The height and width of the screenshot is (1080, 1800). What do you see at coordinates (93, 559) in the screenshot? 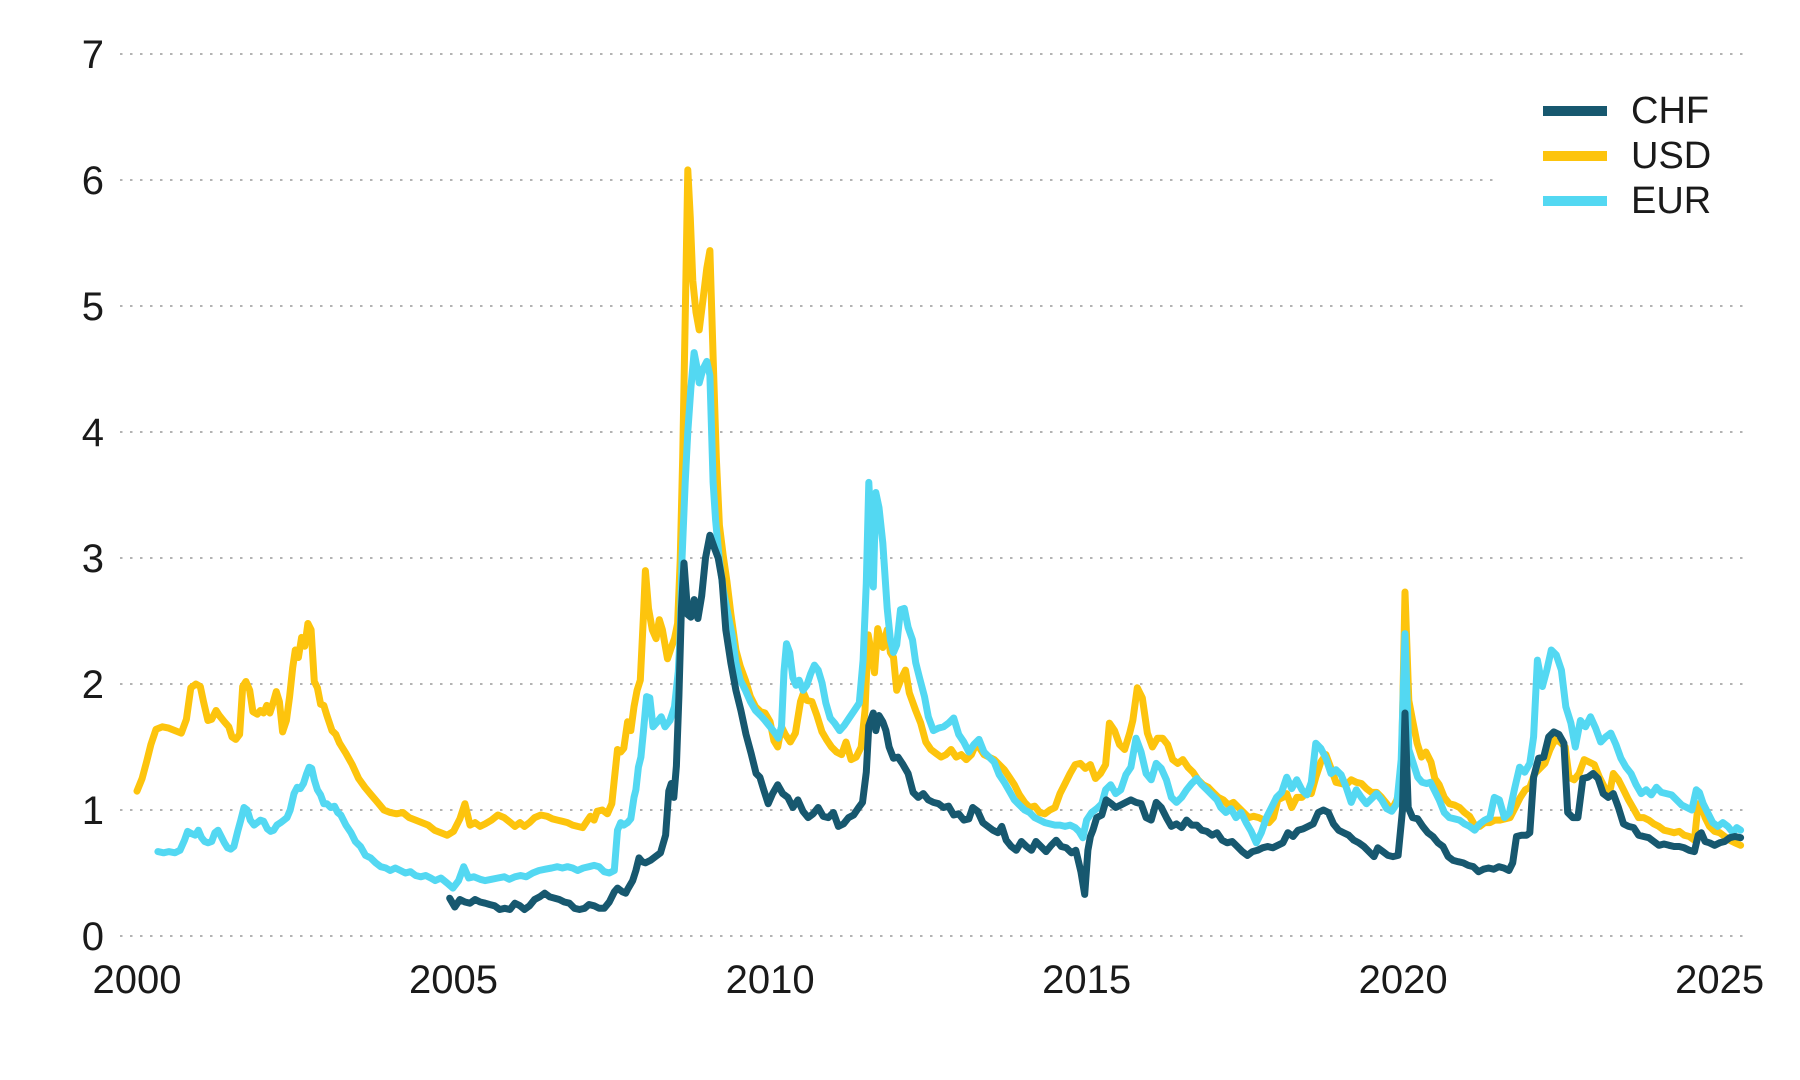
I see `y-axis-tick-3: 3` at bounding box center [93, 559].